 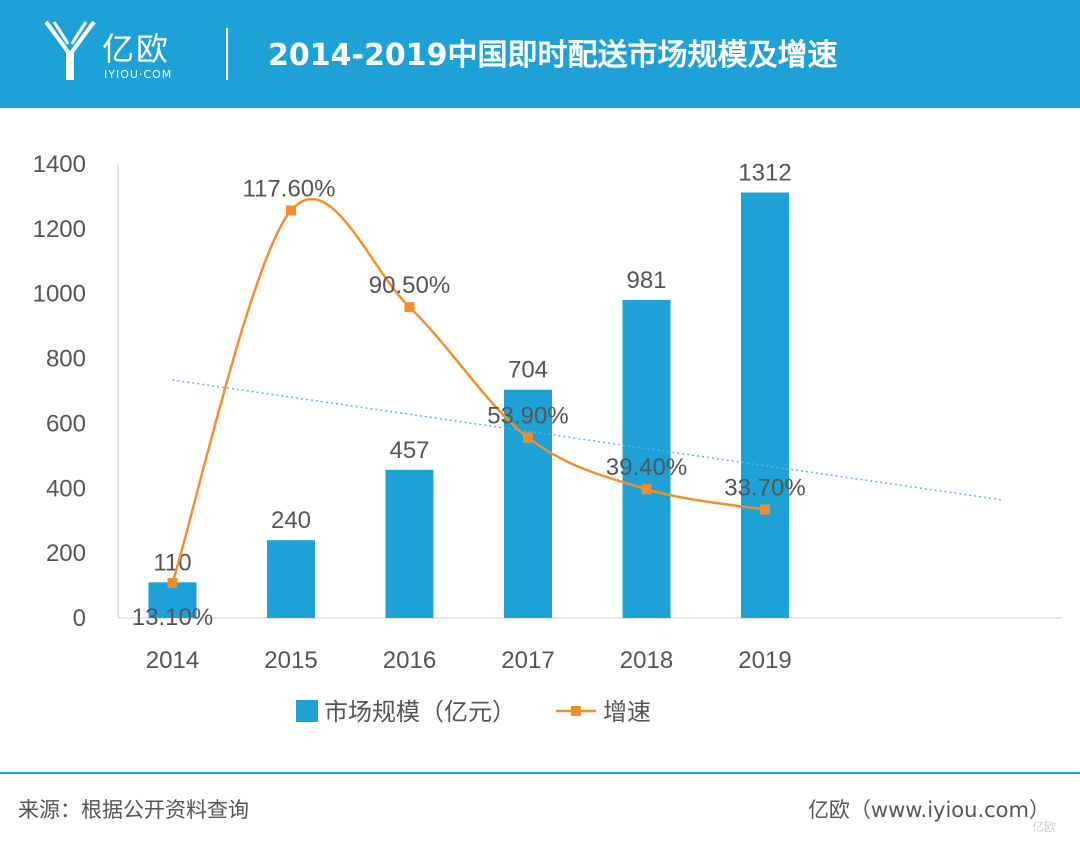 I want to click on bar-2015, so click(x=291, y=579).